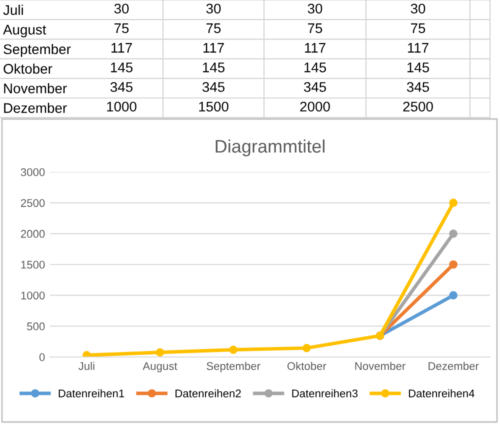 This screenshot has width=500, height=424. Describe the element at coordinates (32, 172) in the screenshot. I see `y-tick-label: 3000` at that location.